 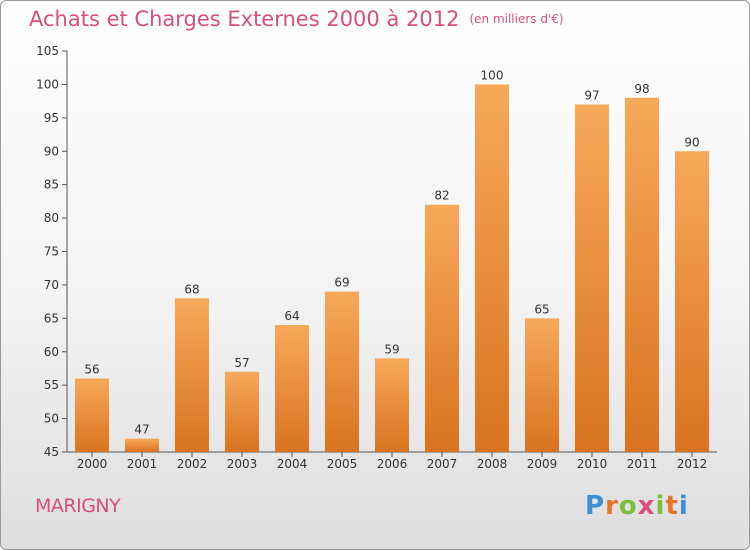 What do you see at coordinates (51, 252) in the screenshot?
I see `y-tick-label: 75` at bounding box center [51, 252].